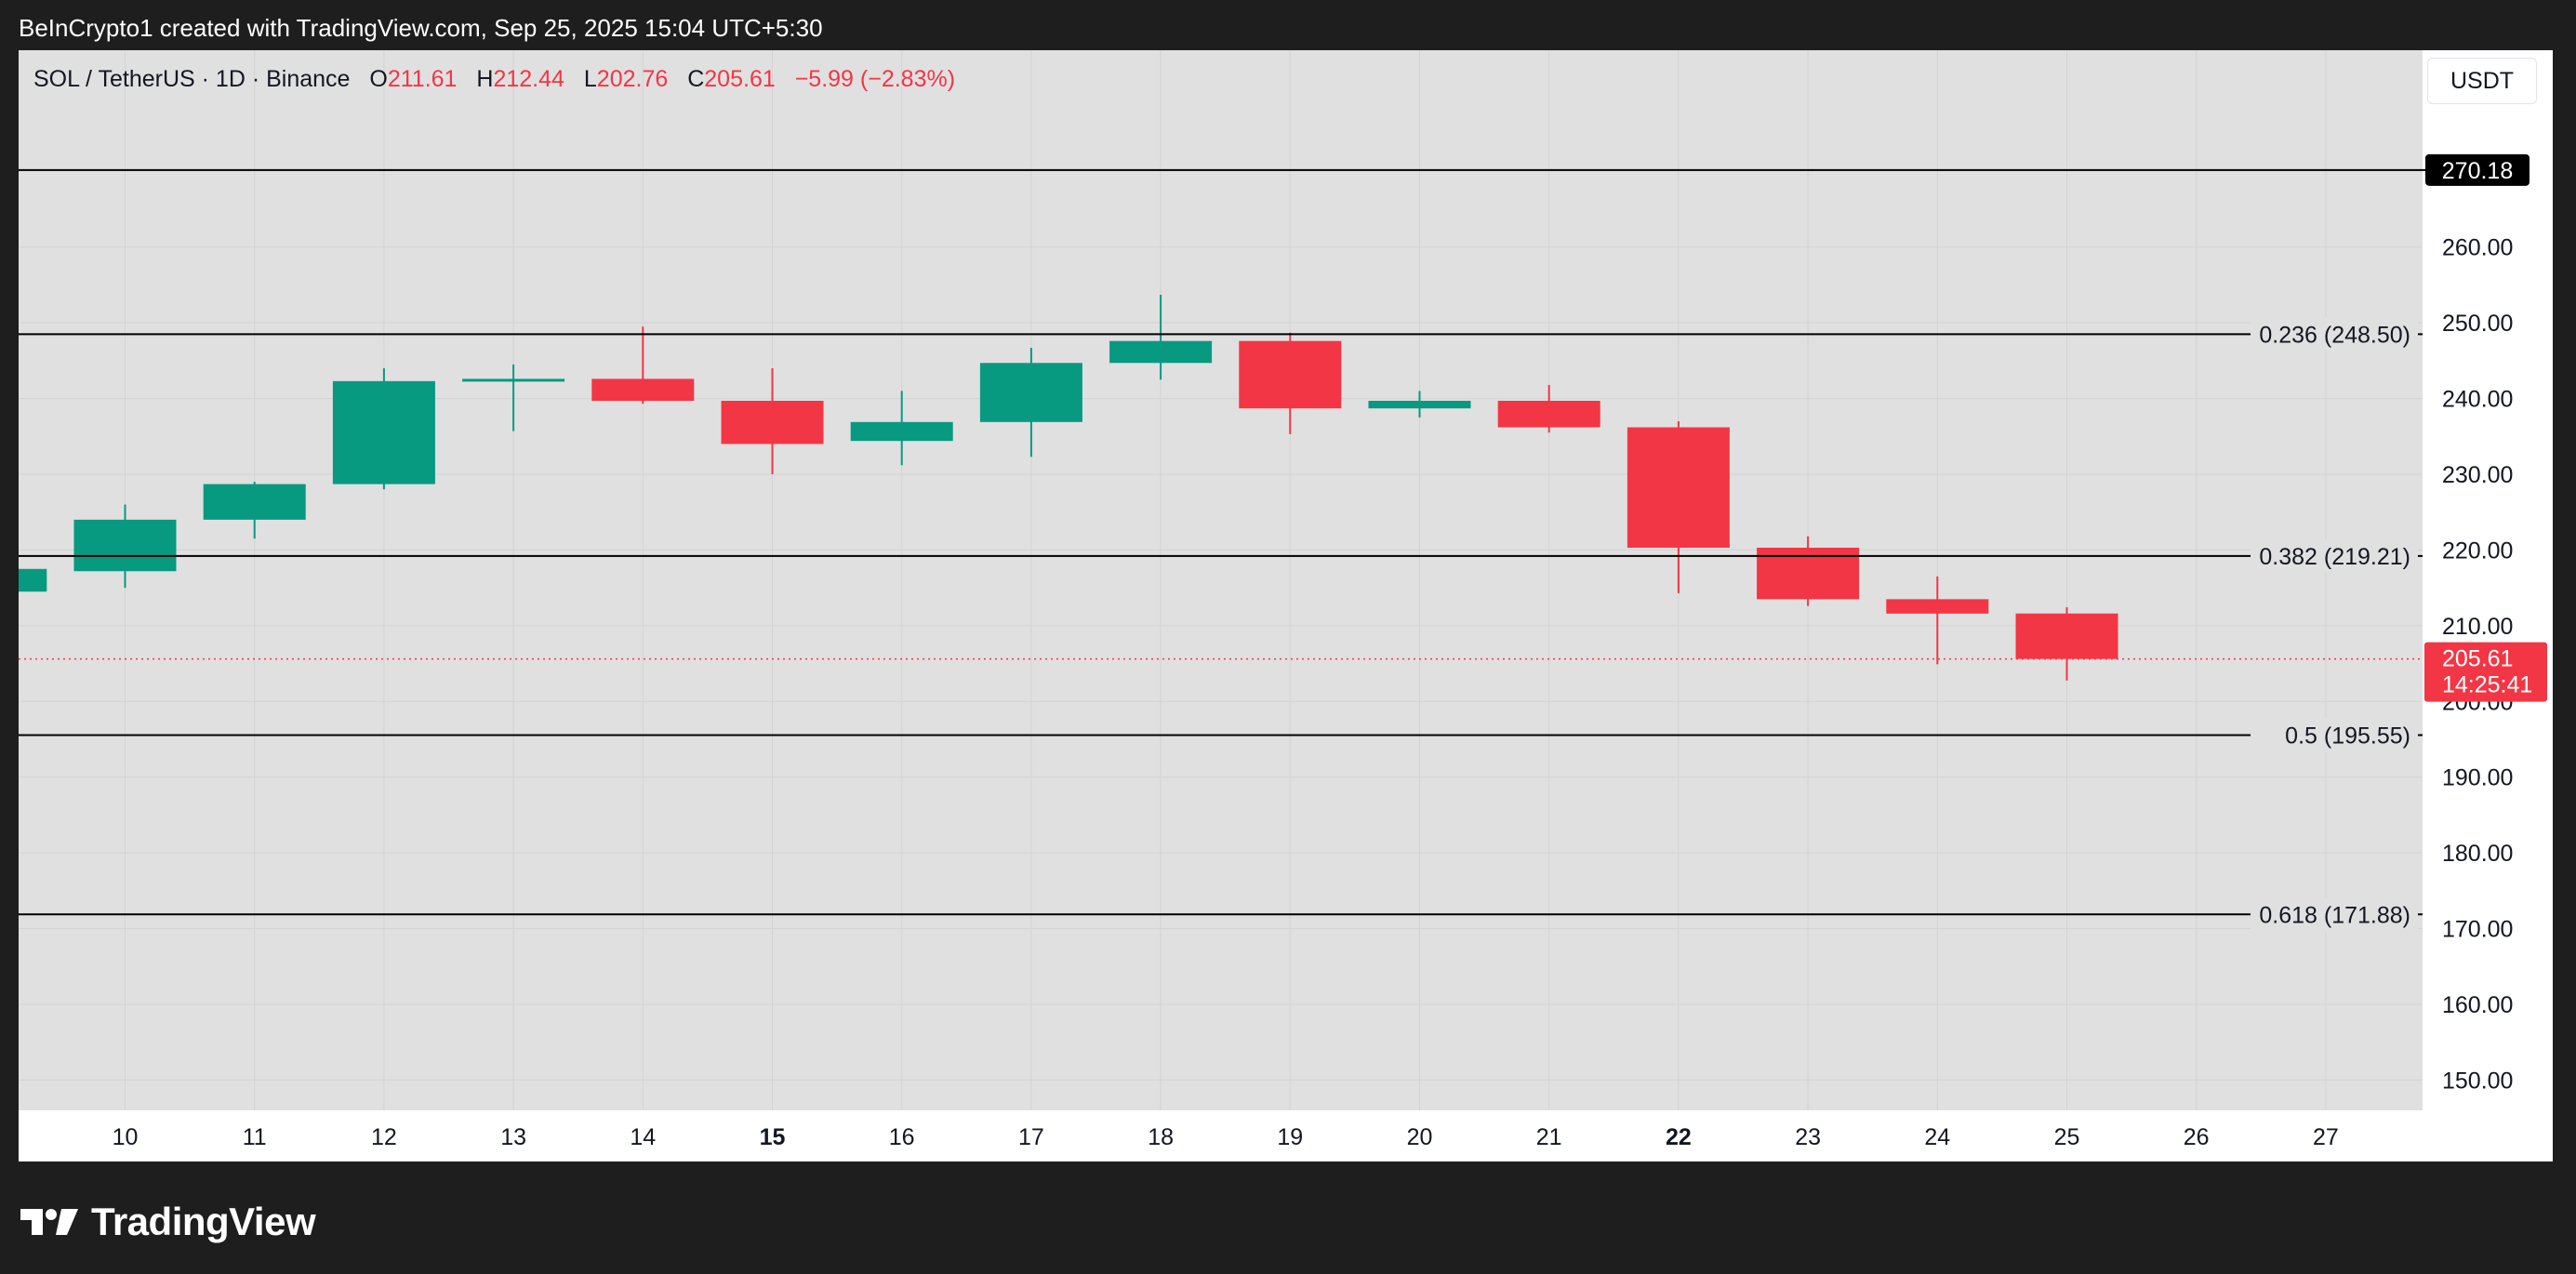 The width and height of the screenshot is (2576, 1274). What do you see at coordinates (1808, 1137) in the screenshot?
I see `x-tick-label: 23` at bounding box center [1808, 1137].